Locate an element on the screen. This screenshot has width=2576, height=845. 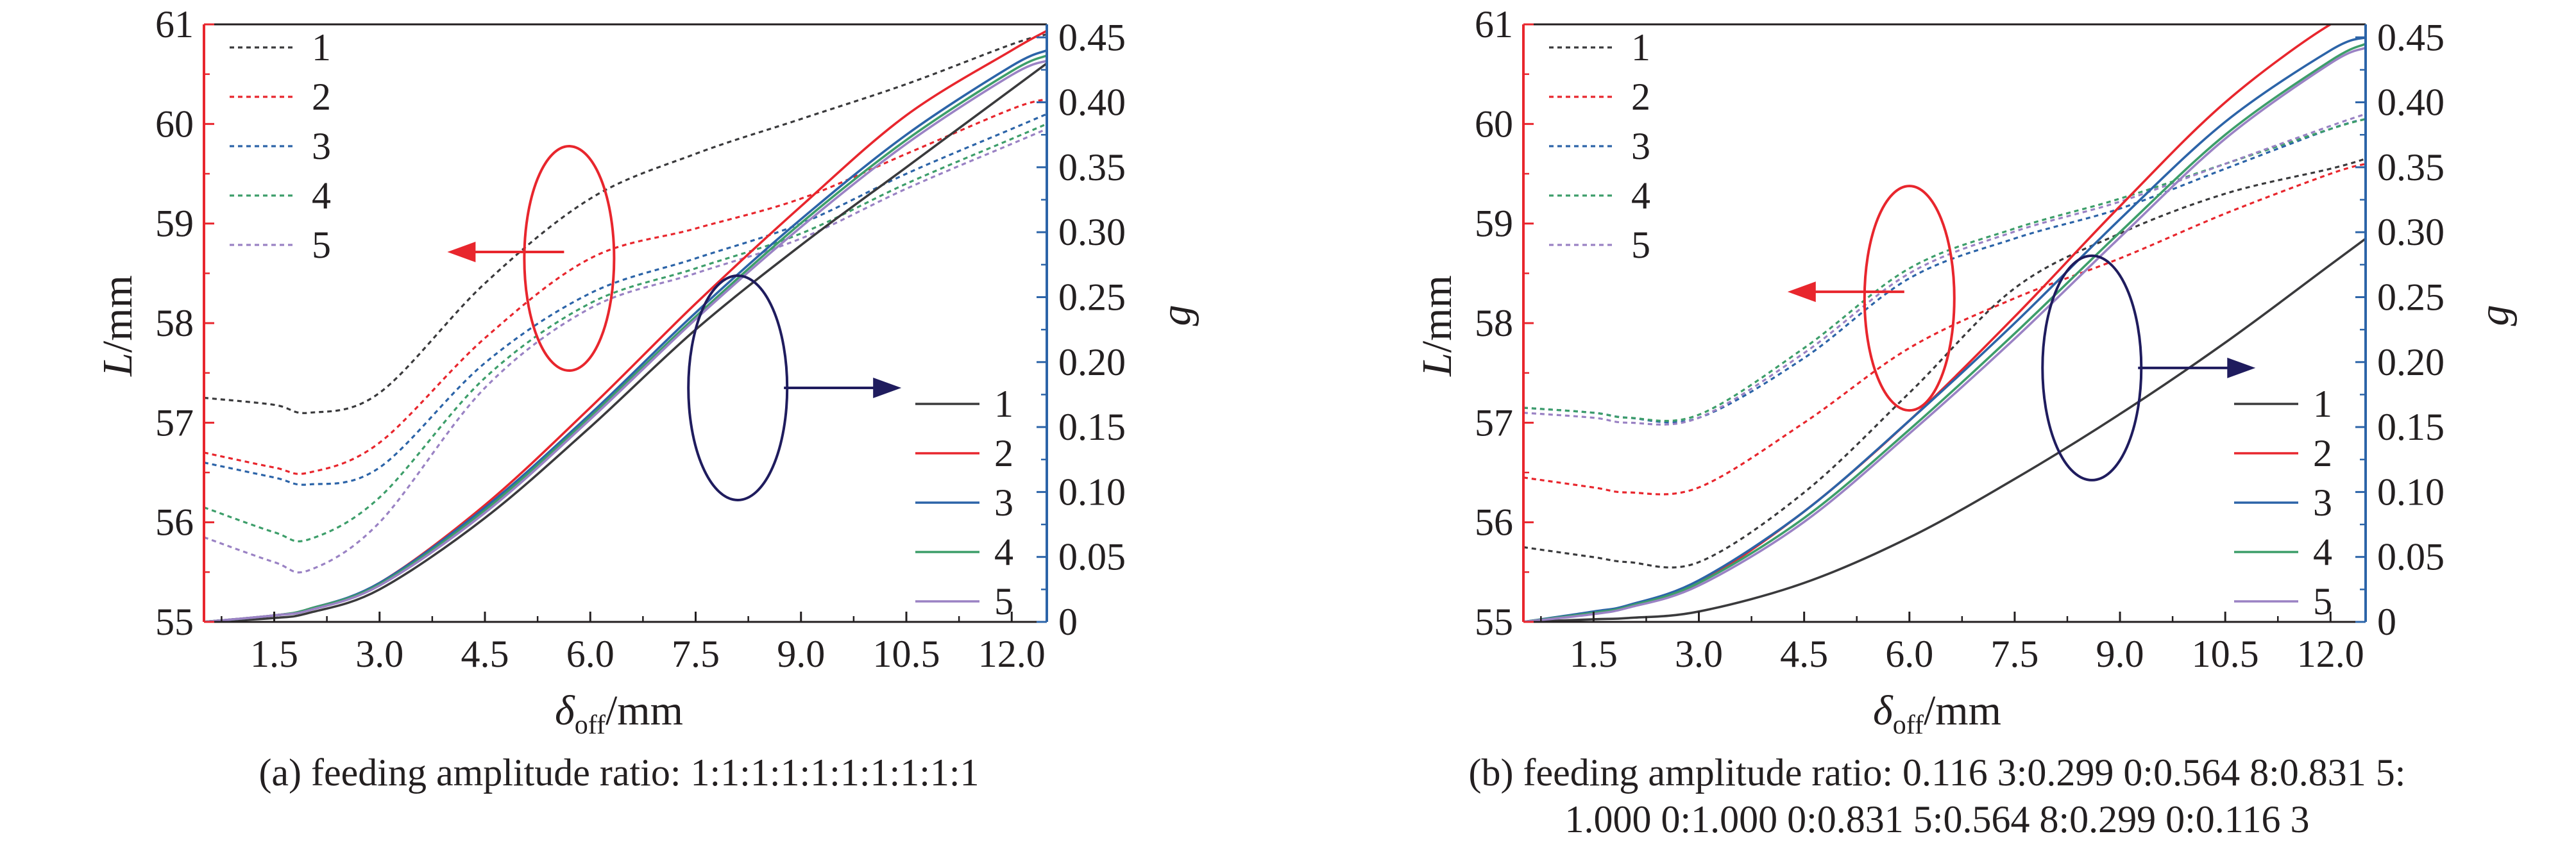
panel-a-ytick-right-label: 0.05 is located at coordinates (1092, 557).